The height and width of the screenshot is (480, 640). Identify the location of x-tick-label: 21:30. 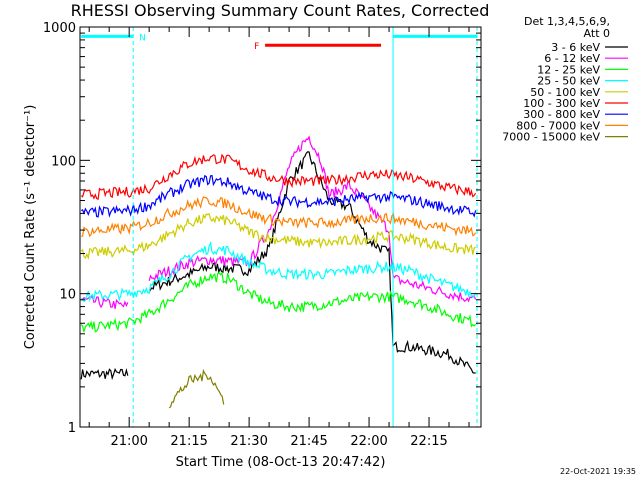
(248, 441).